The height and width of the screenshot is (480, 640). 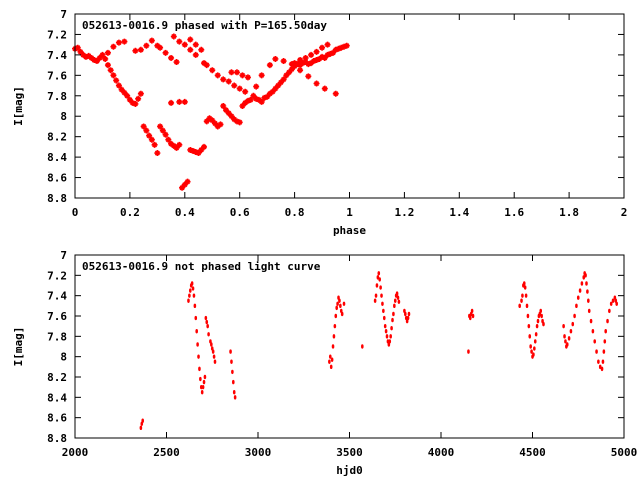 I want to click on phased-chart-title: 052613-0016.9 phased with P=165.50day, so click(x=204, y=25).